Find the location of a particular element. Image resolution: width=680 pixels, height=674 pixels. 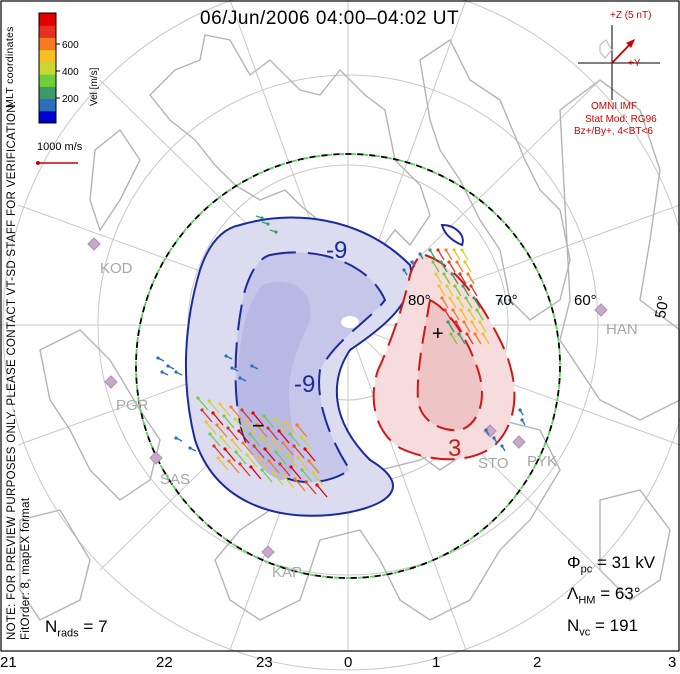

lat-label-50: 50° is located at coordinates (662, 306).